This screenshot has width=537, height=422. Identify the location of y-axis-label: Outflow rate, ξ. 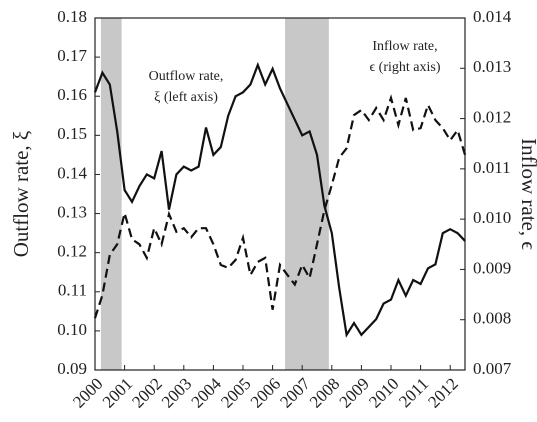
(21, 194).